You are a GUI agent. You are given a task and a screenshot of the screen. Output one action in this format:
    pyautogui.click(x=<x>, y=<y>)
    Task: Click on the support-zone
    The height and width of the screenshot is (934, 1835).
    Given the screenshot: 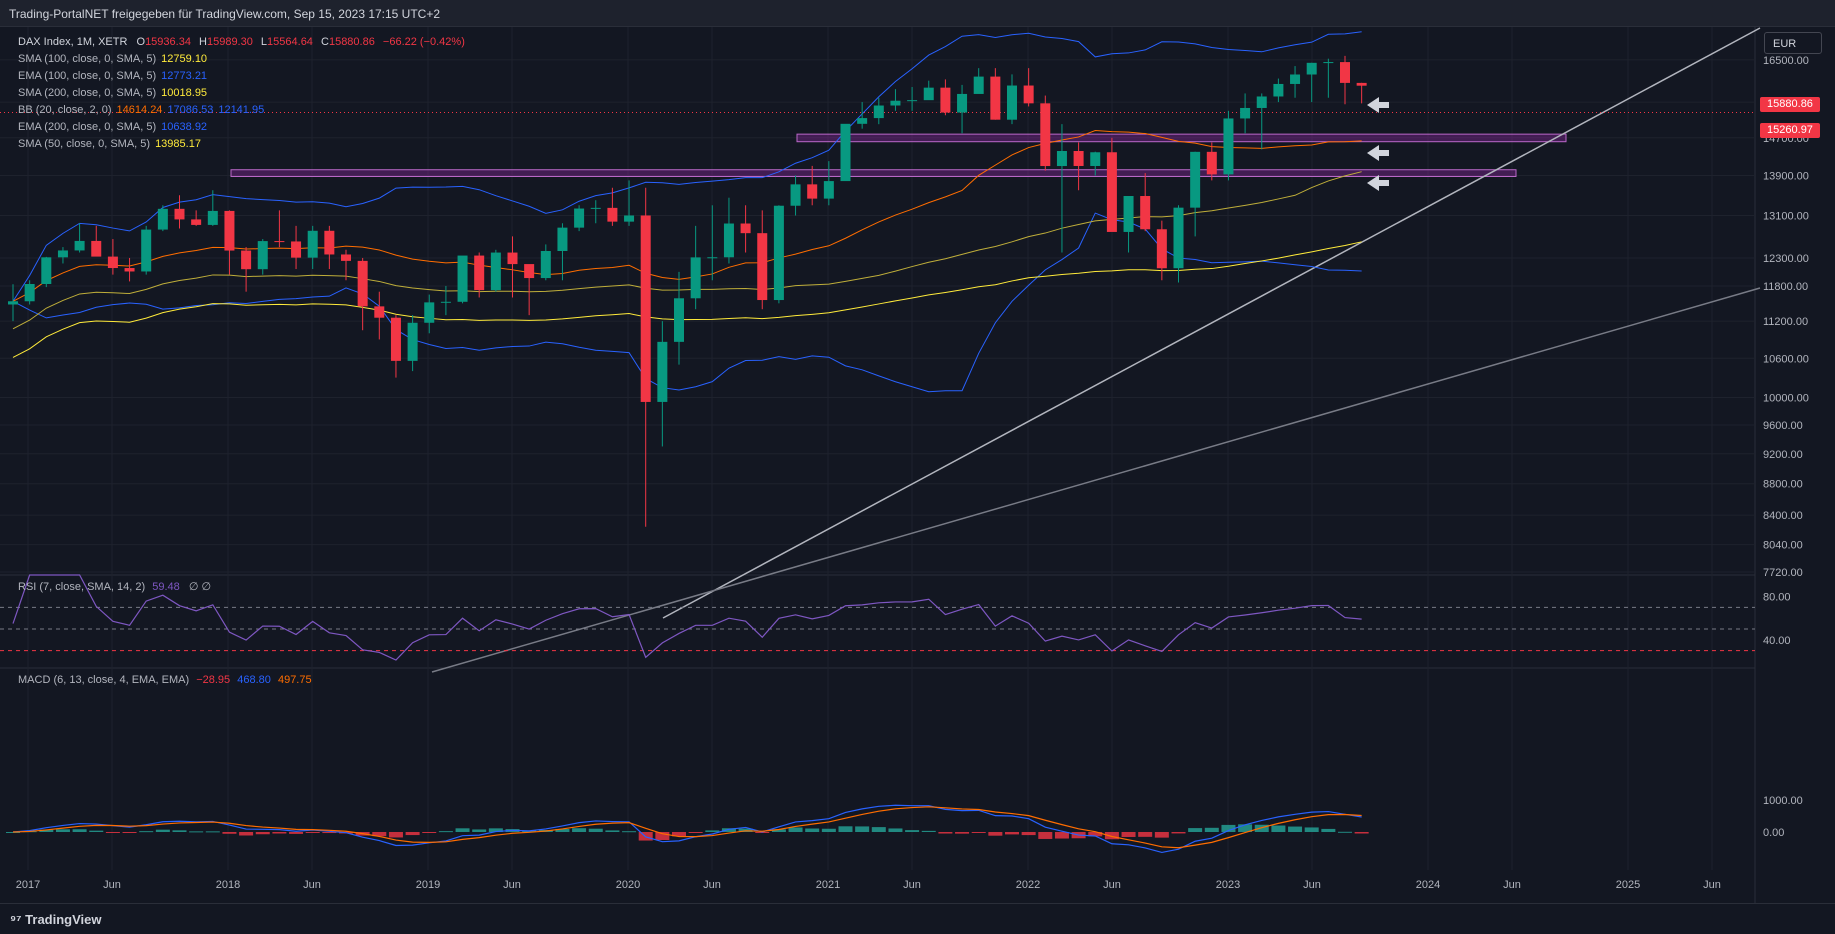 What is the action you would take?
    pyautogui.click(x=1181, y=138)
    